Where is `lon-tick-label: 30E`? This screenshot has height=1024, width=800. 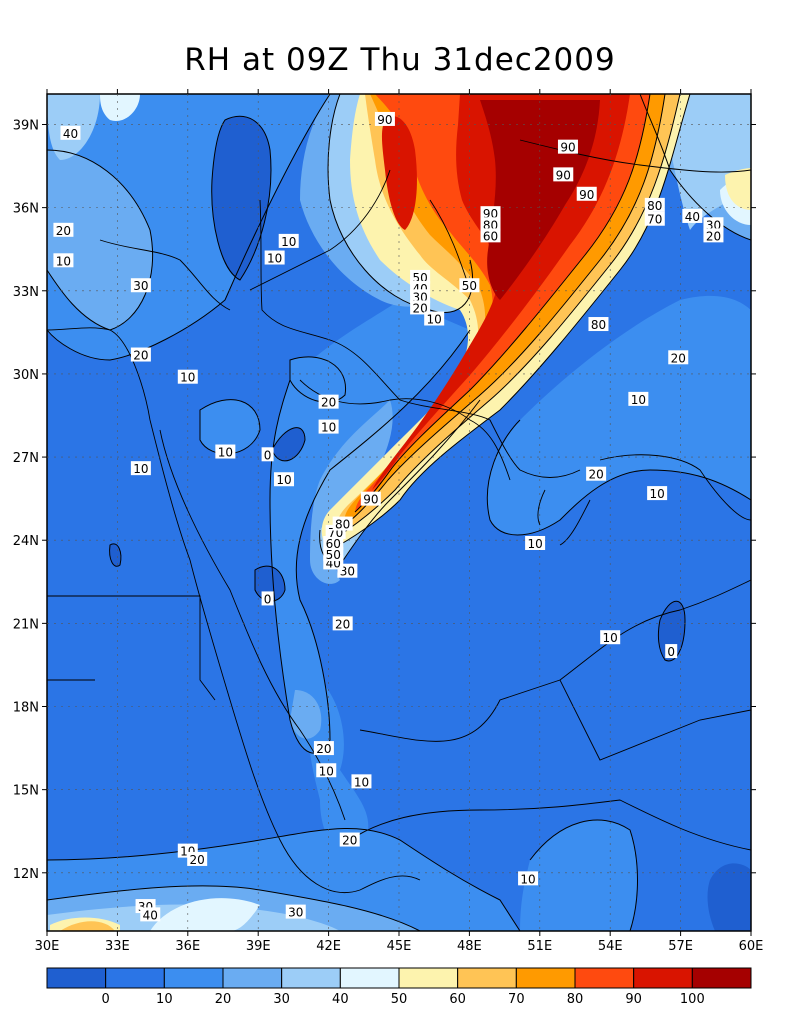 lon-tick-label: 30E is located at coordinates (47, 946).